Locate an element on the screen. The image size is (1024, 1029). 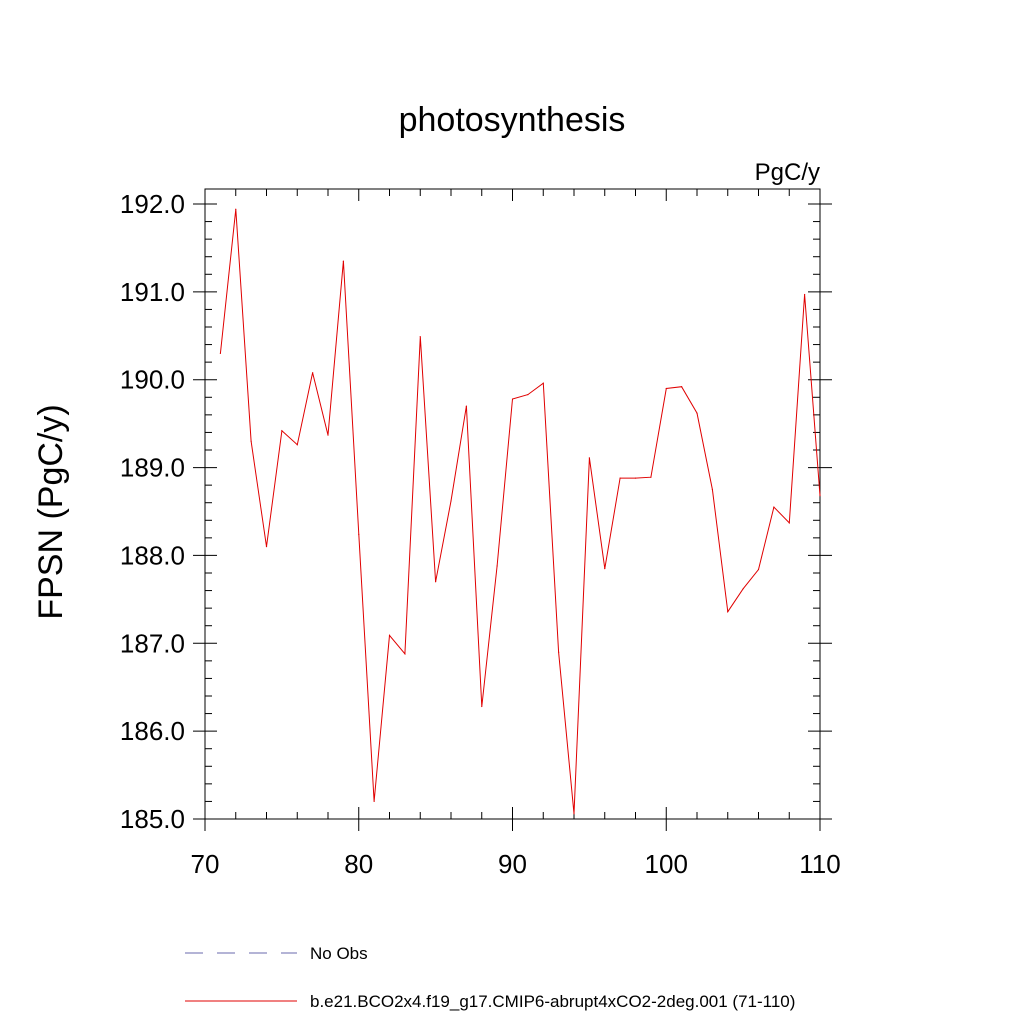
y-tick-label: 191.0 is located at coordinates (152, 292).